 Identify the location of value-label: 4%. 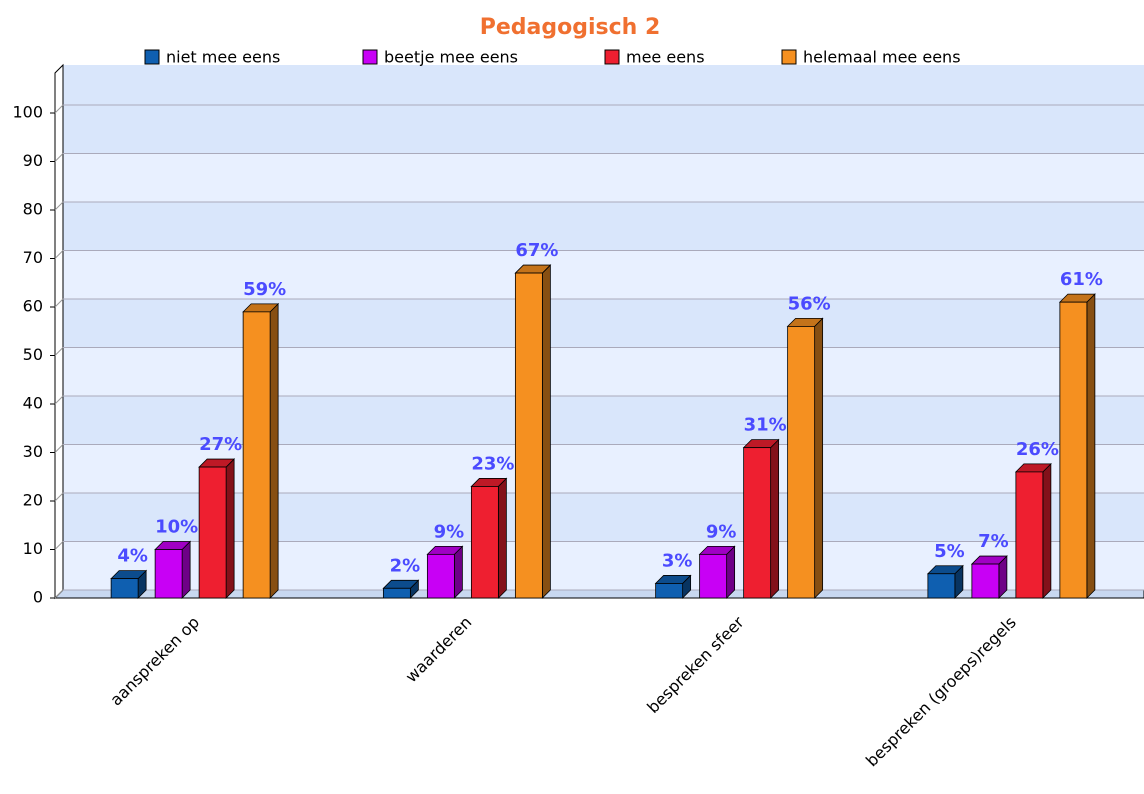
(132, 556).